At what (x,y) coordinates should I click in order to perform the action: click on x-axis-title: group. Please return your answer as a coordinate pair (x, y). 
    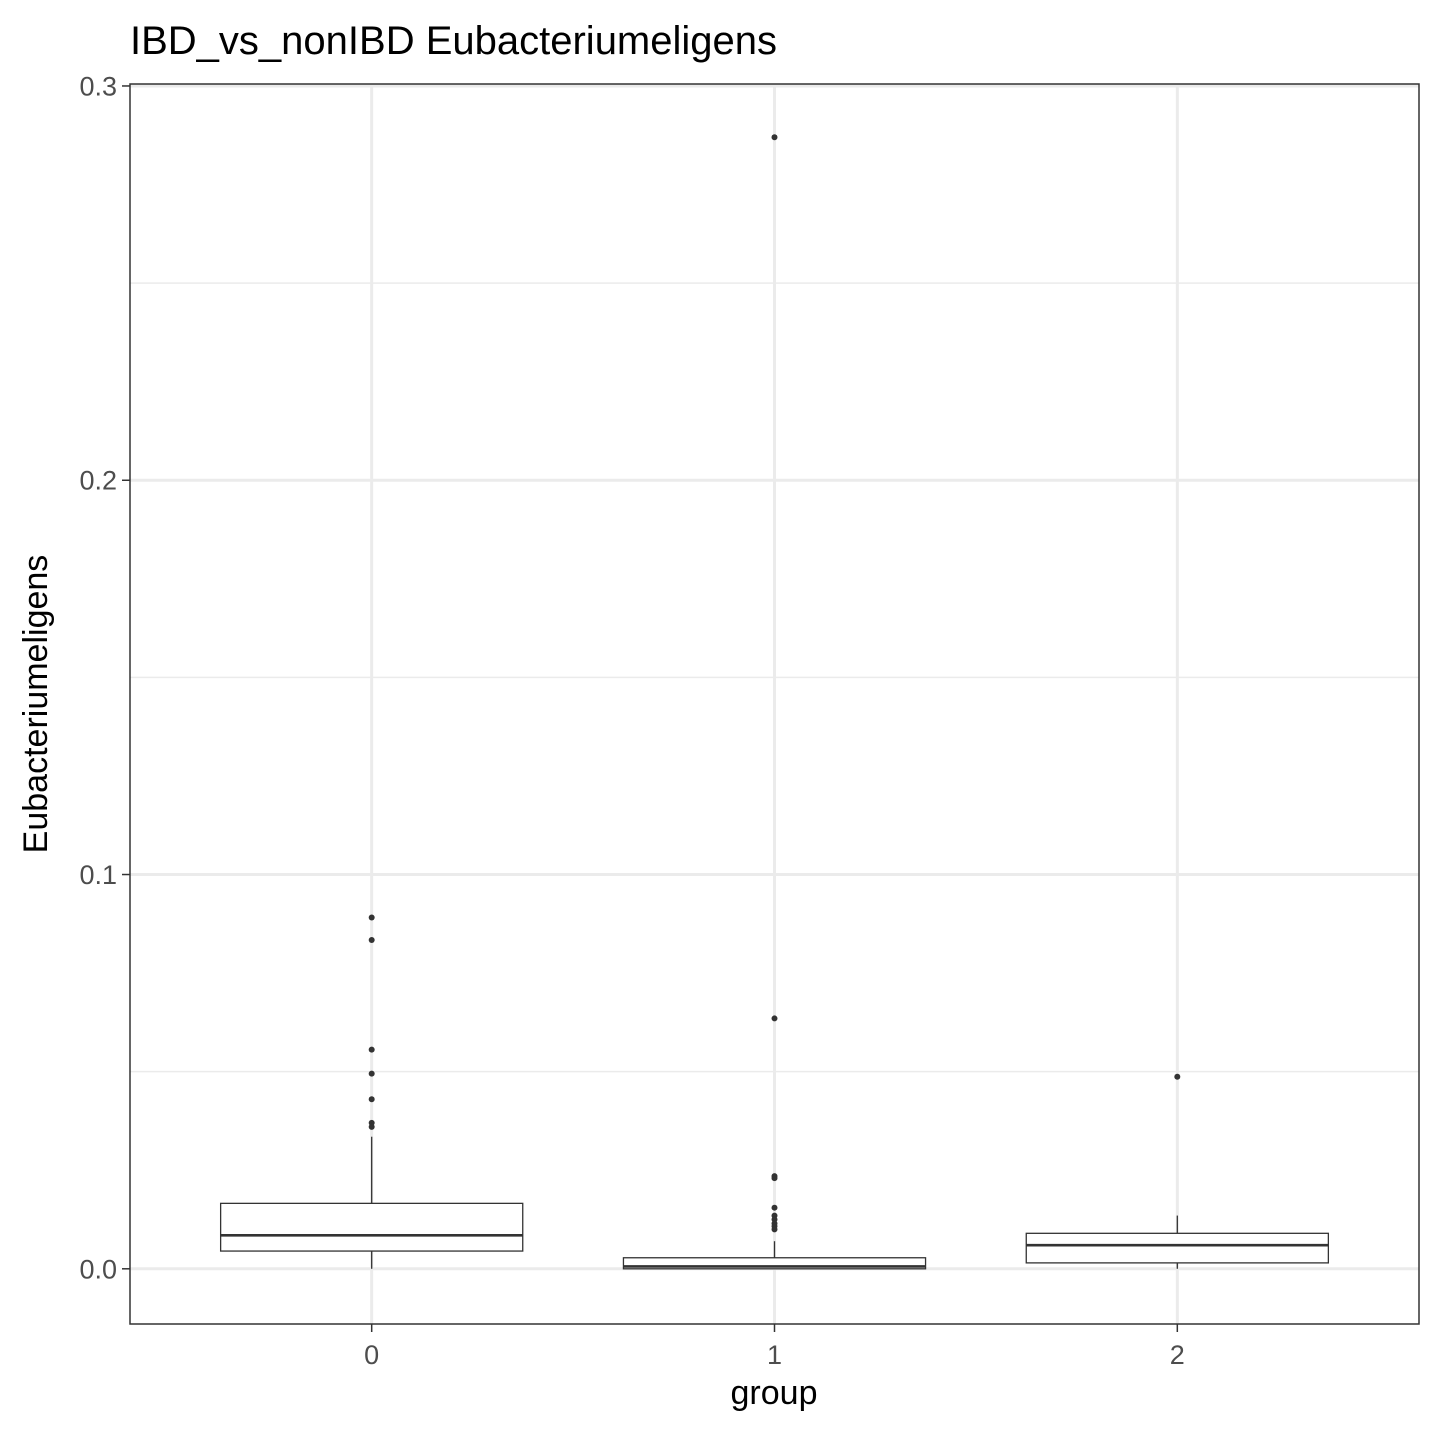
    Looking at the image, I should click on (774, 1393).